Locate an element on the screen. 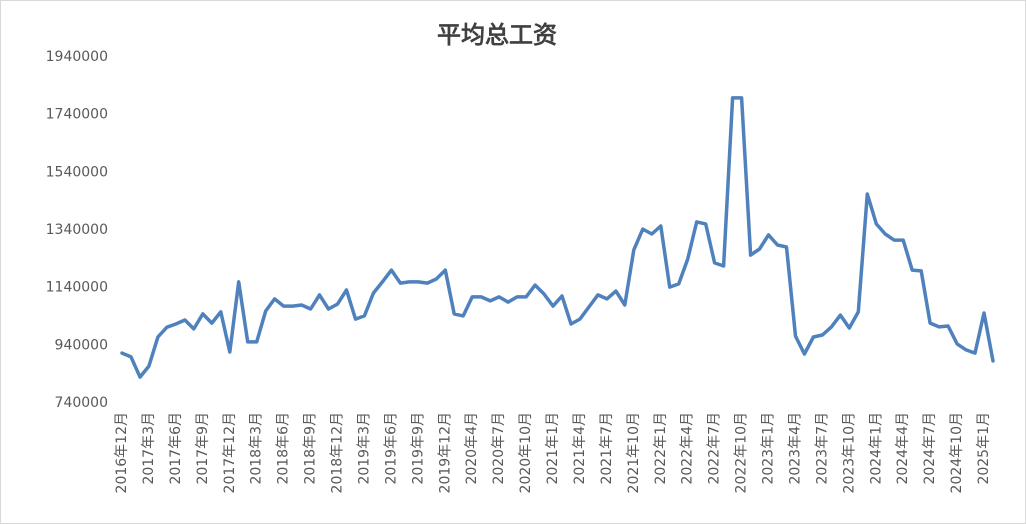 Image resolution: width=1026 pixels, height=524 pixels. x-tick-label: 2023年4月 is located at coordinates (795, 448).